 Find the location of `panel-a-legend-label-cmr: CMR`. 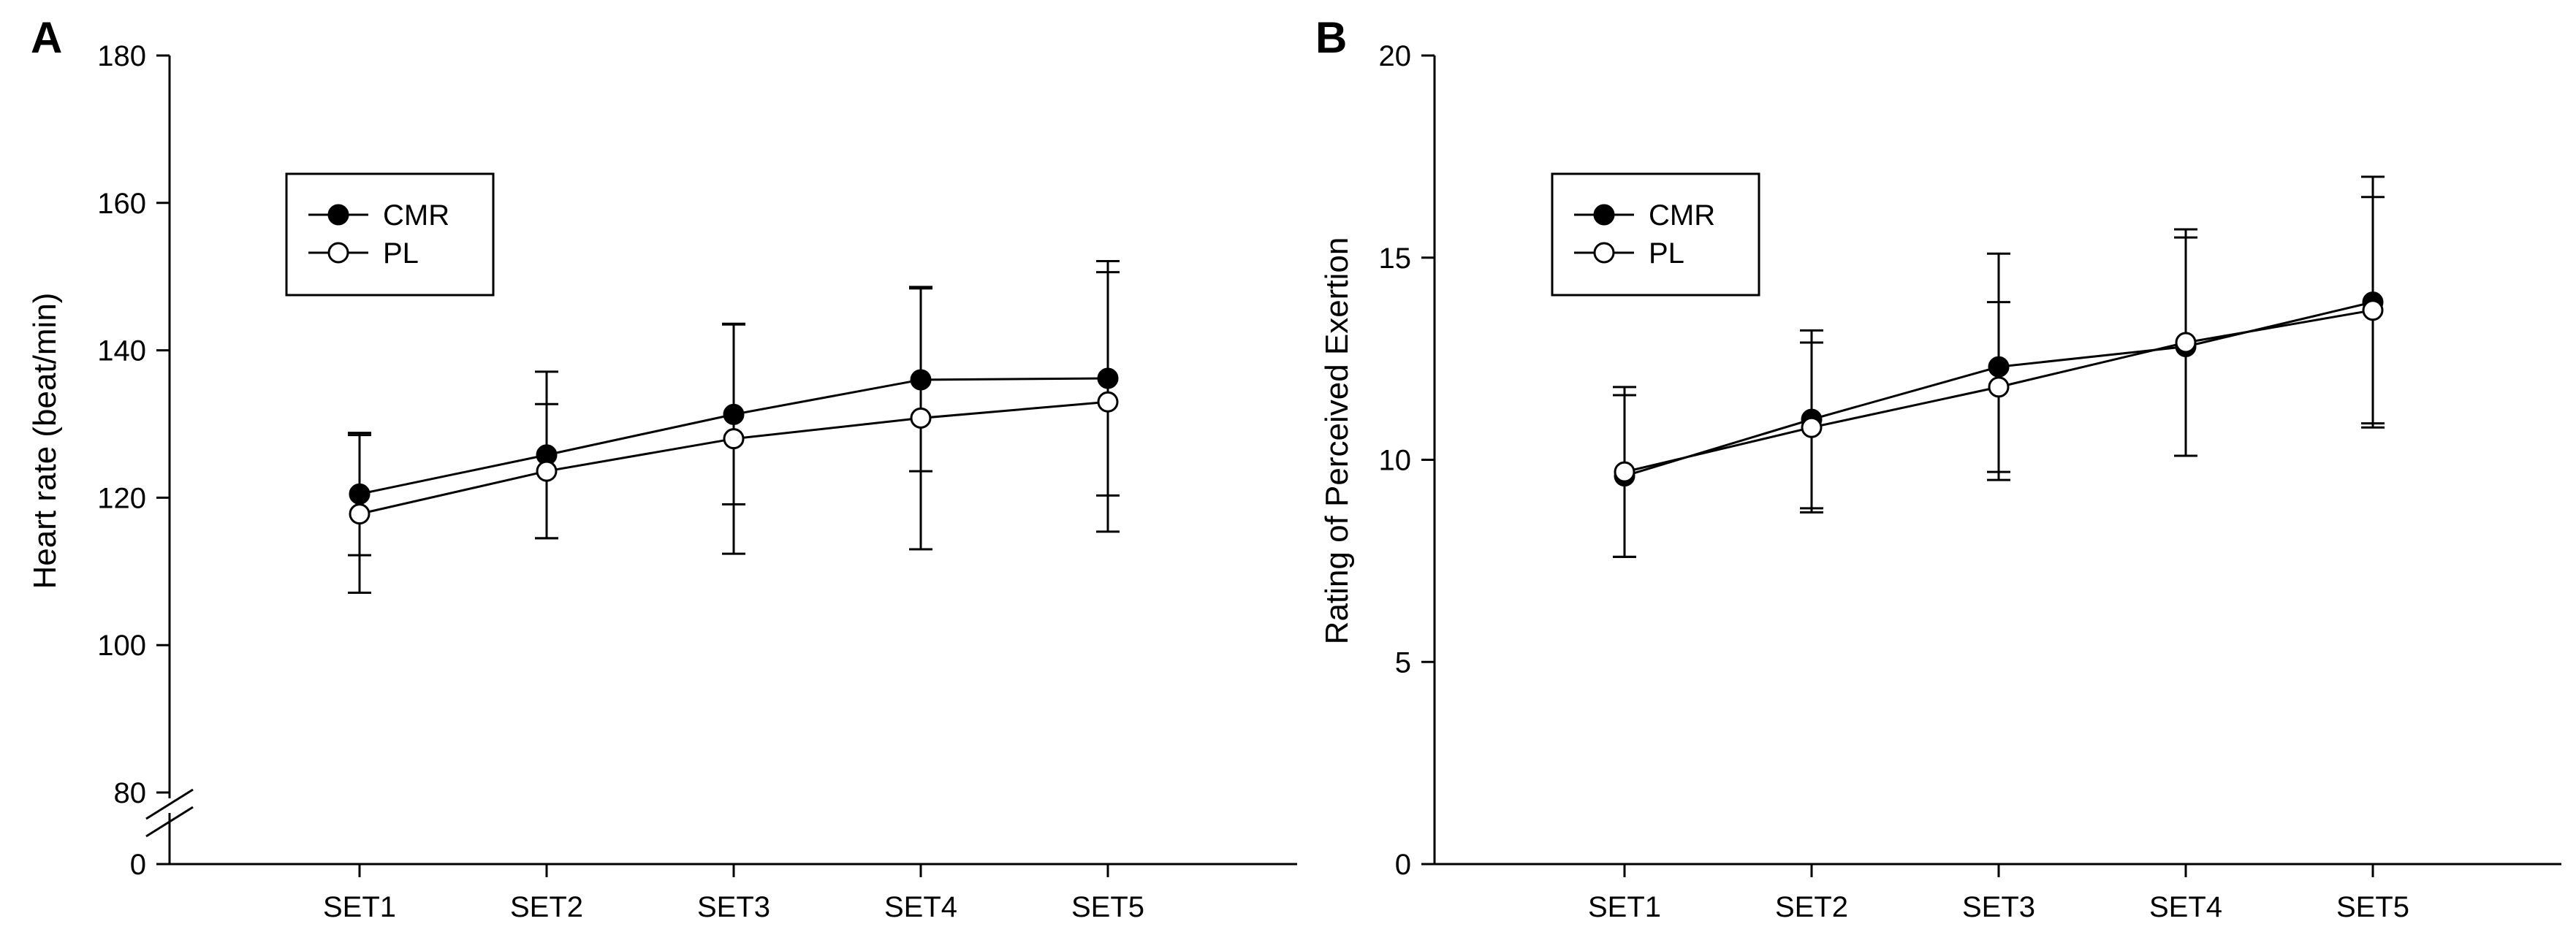

panel-a-legend-label-cmr: CMR is located at coordinates (416, 215).